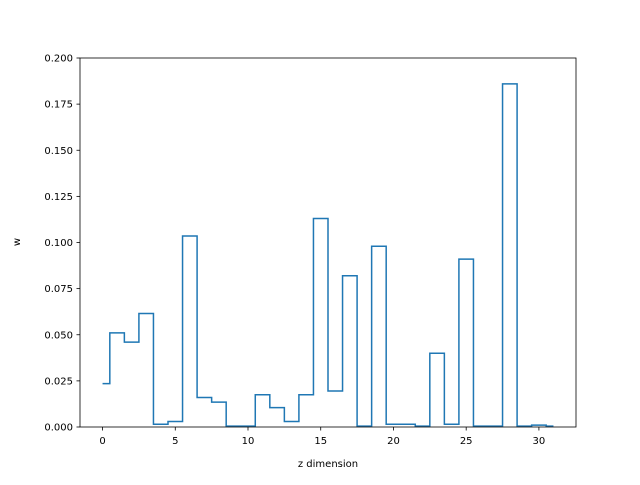  I want to click on x-tick-label-1: 5, so click(175, 441).